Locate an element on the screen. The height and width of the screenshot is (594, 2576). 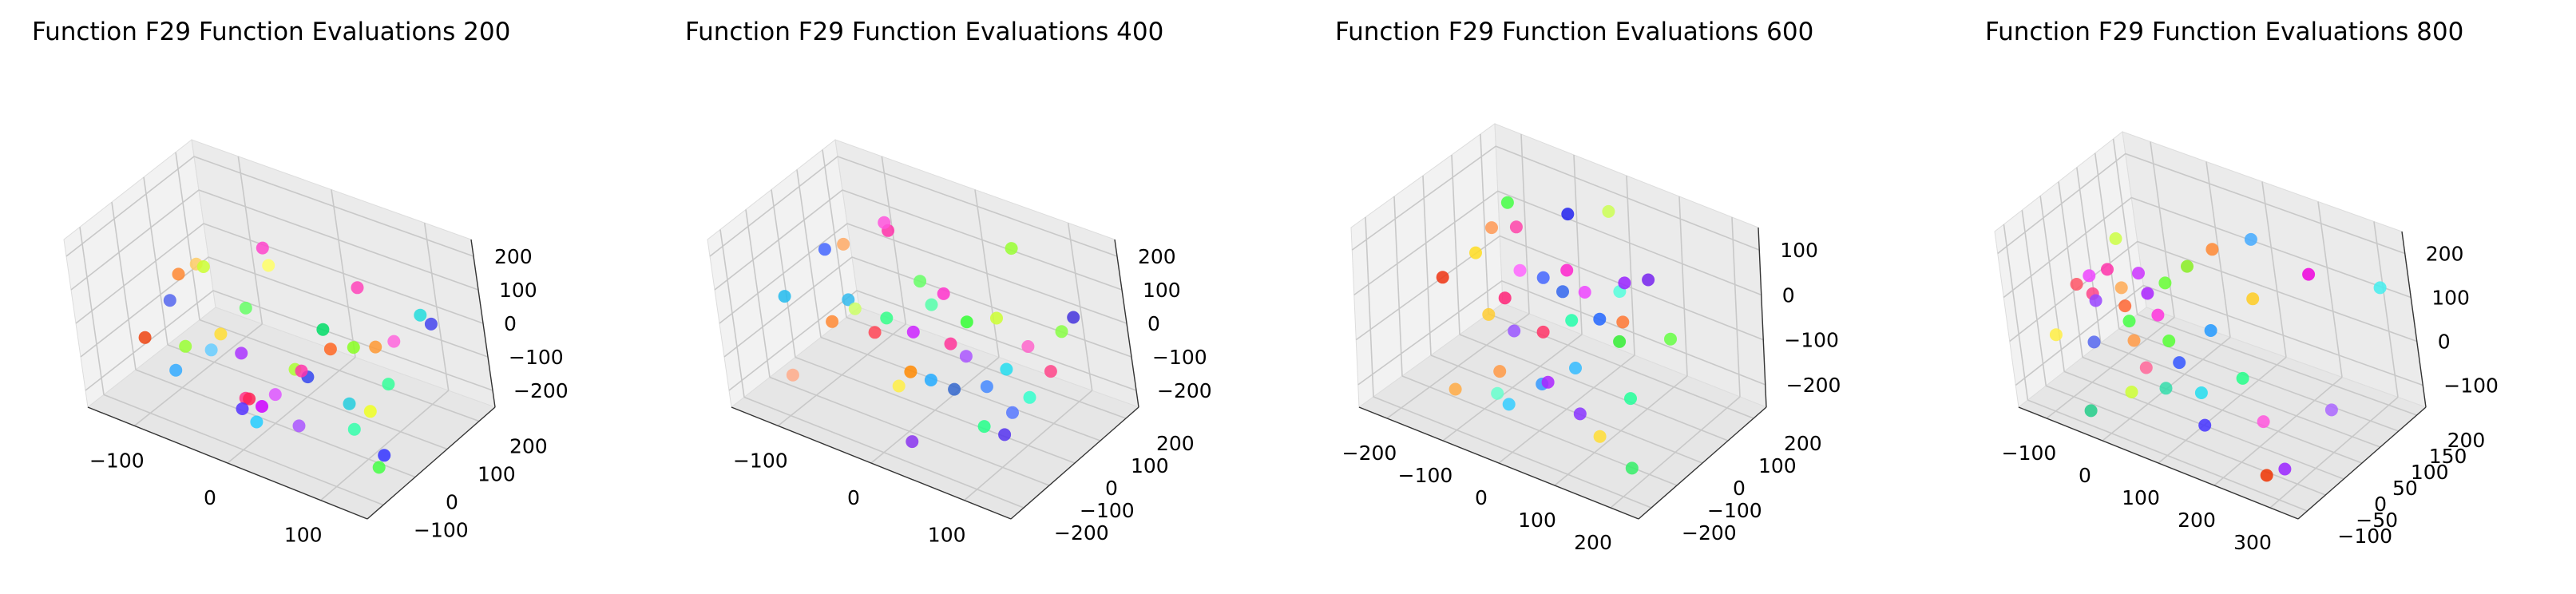
axis-panes is located at coordinates (1558, 321).